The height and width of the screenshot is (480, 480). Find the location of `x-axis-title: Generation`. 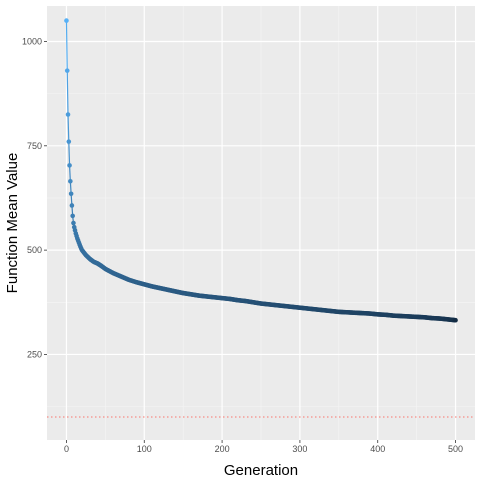

x-axis-title: Generation is located at coordinates (261, 470).